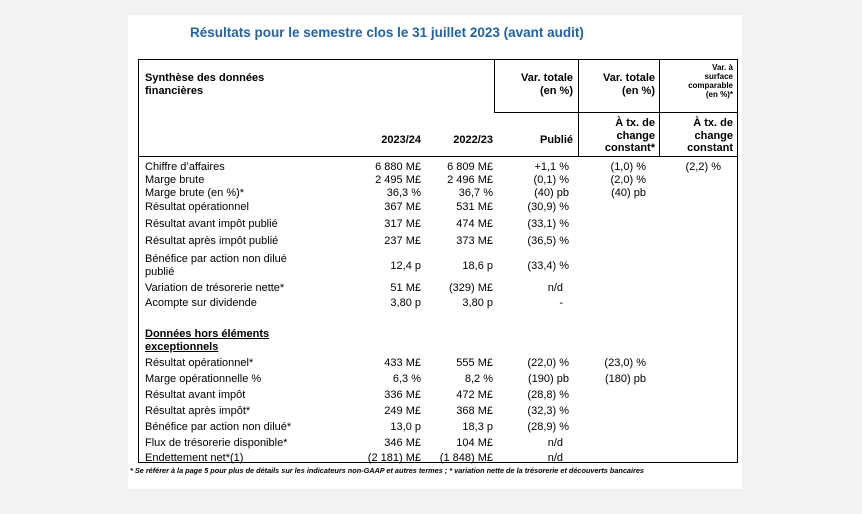  I want to click on header-line: À tx. de, so click(635, 123).